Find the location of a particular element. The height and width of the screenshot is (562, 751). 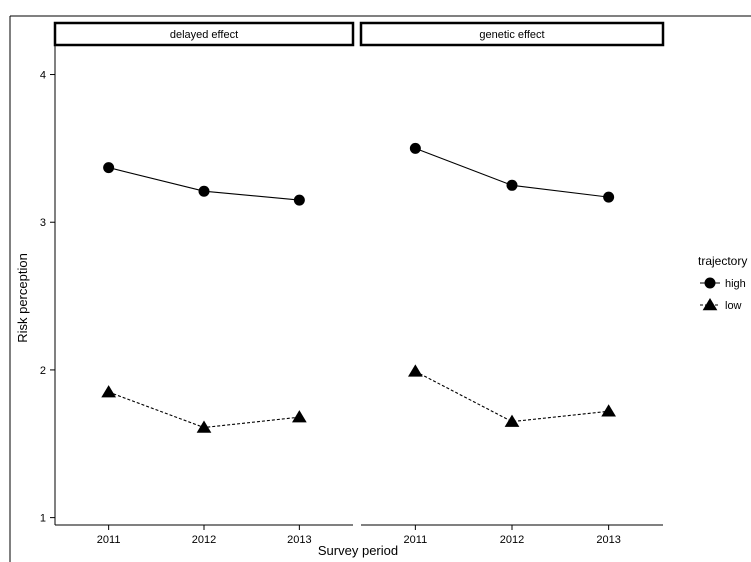

series-line-low is located at coordinates (512, 396).